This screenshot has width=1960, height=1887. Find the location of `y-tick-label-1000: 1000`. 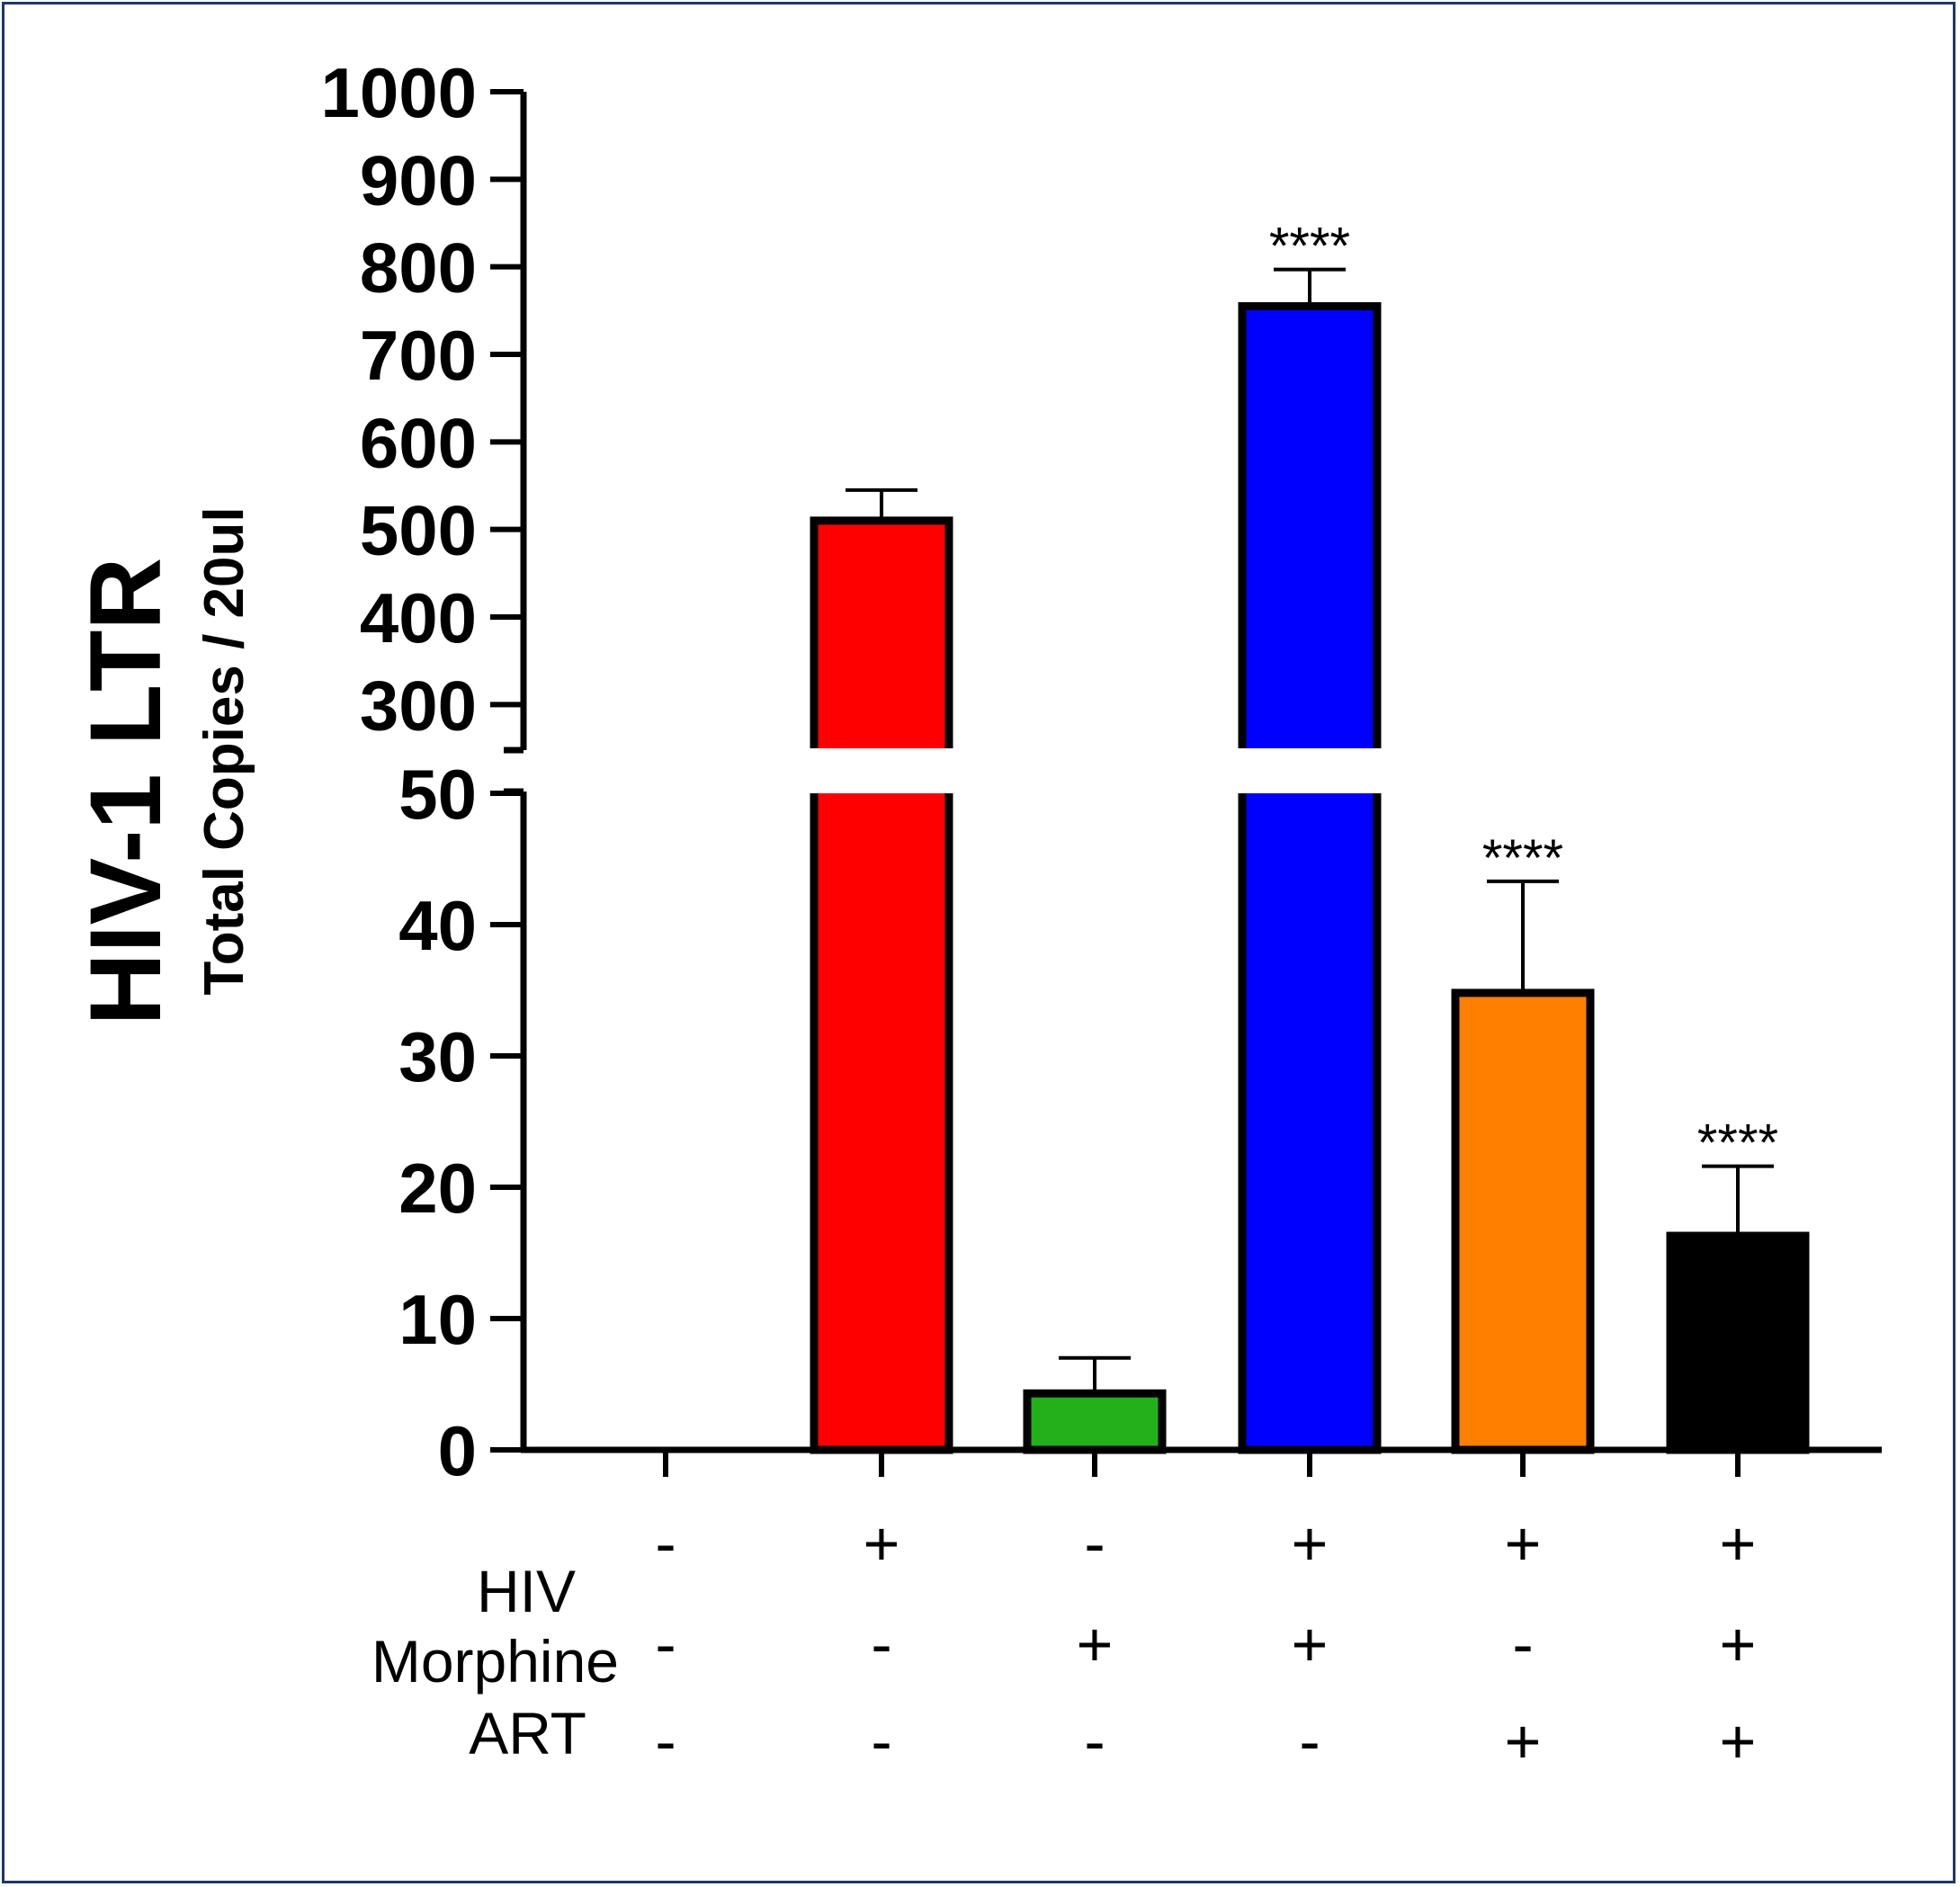

y-tick-label-1000: 1000 is located at coordinates (398, 92).